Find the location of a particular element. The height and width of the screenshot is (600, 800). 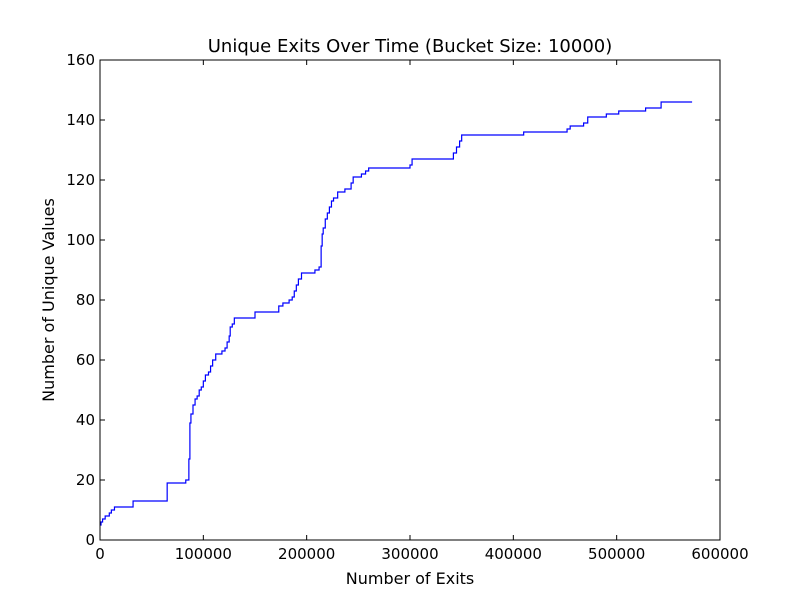

y-tick-label-2: 40 is located at coordinates (85, 420).